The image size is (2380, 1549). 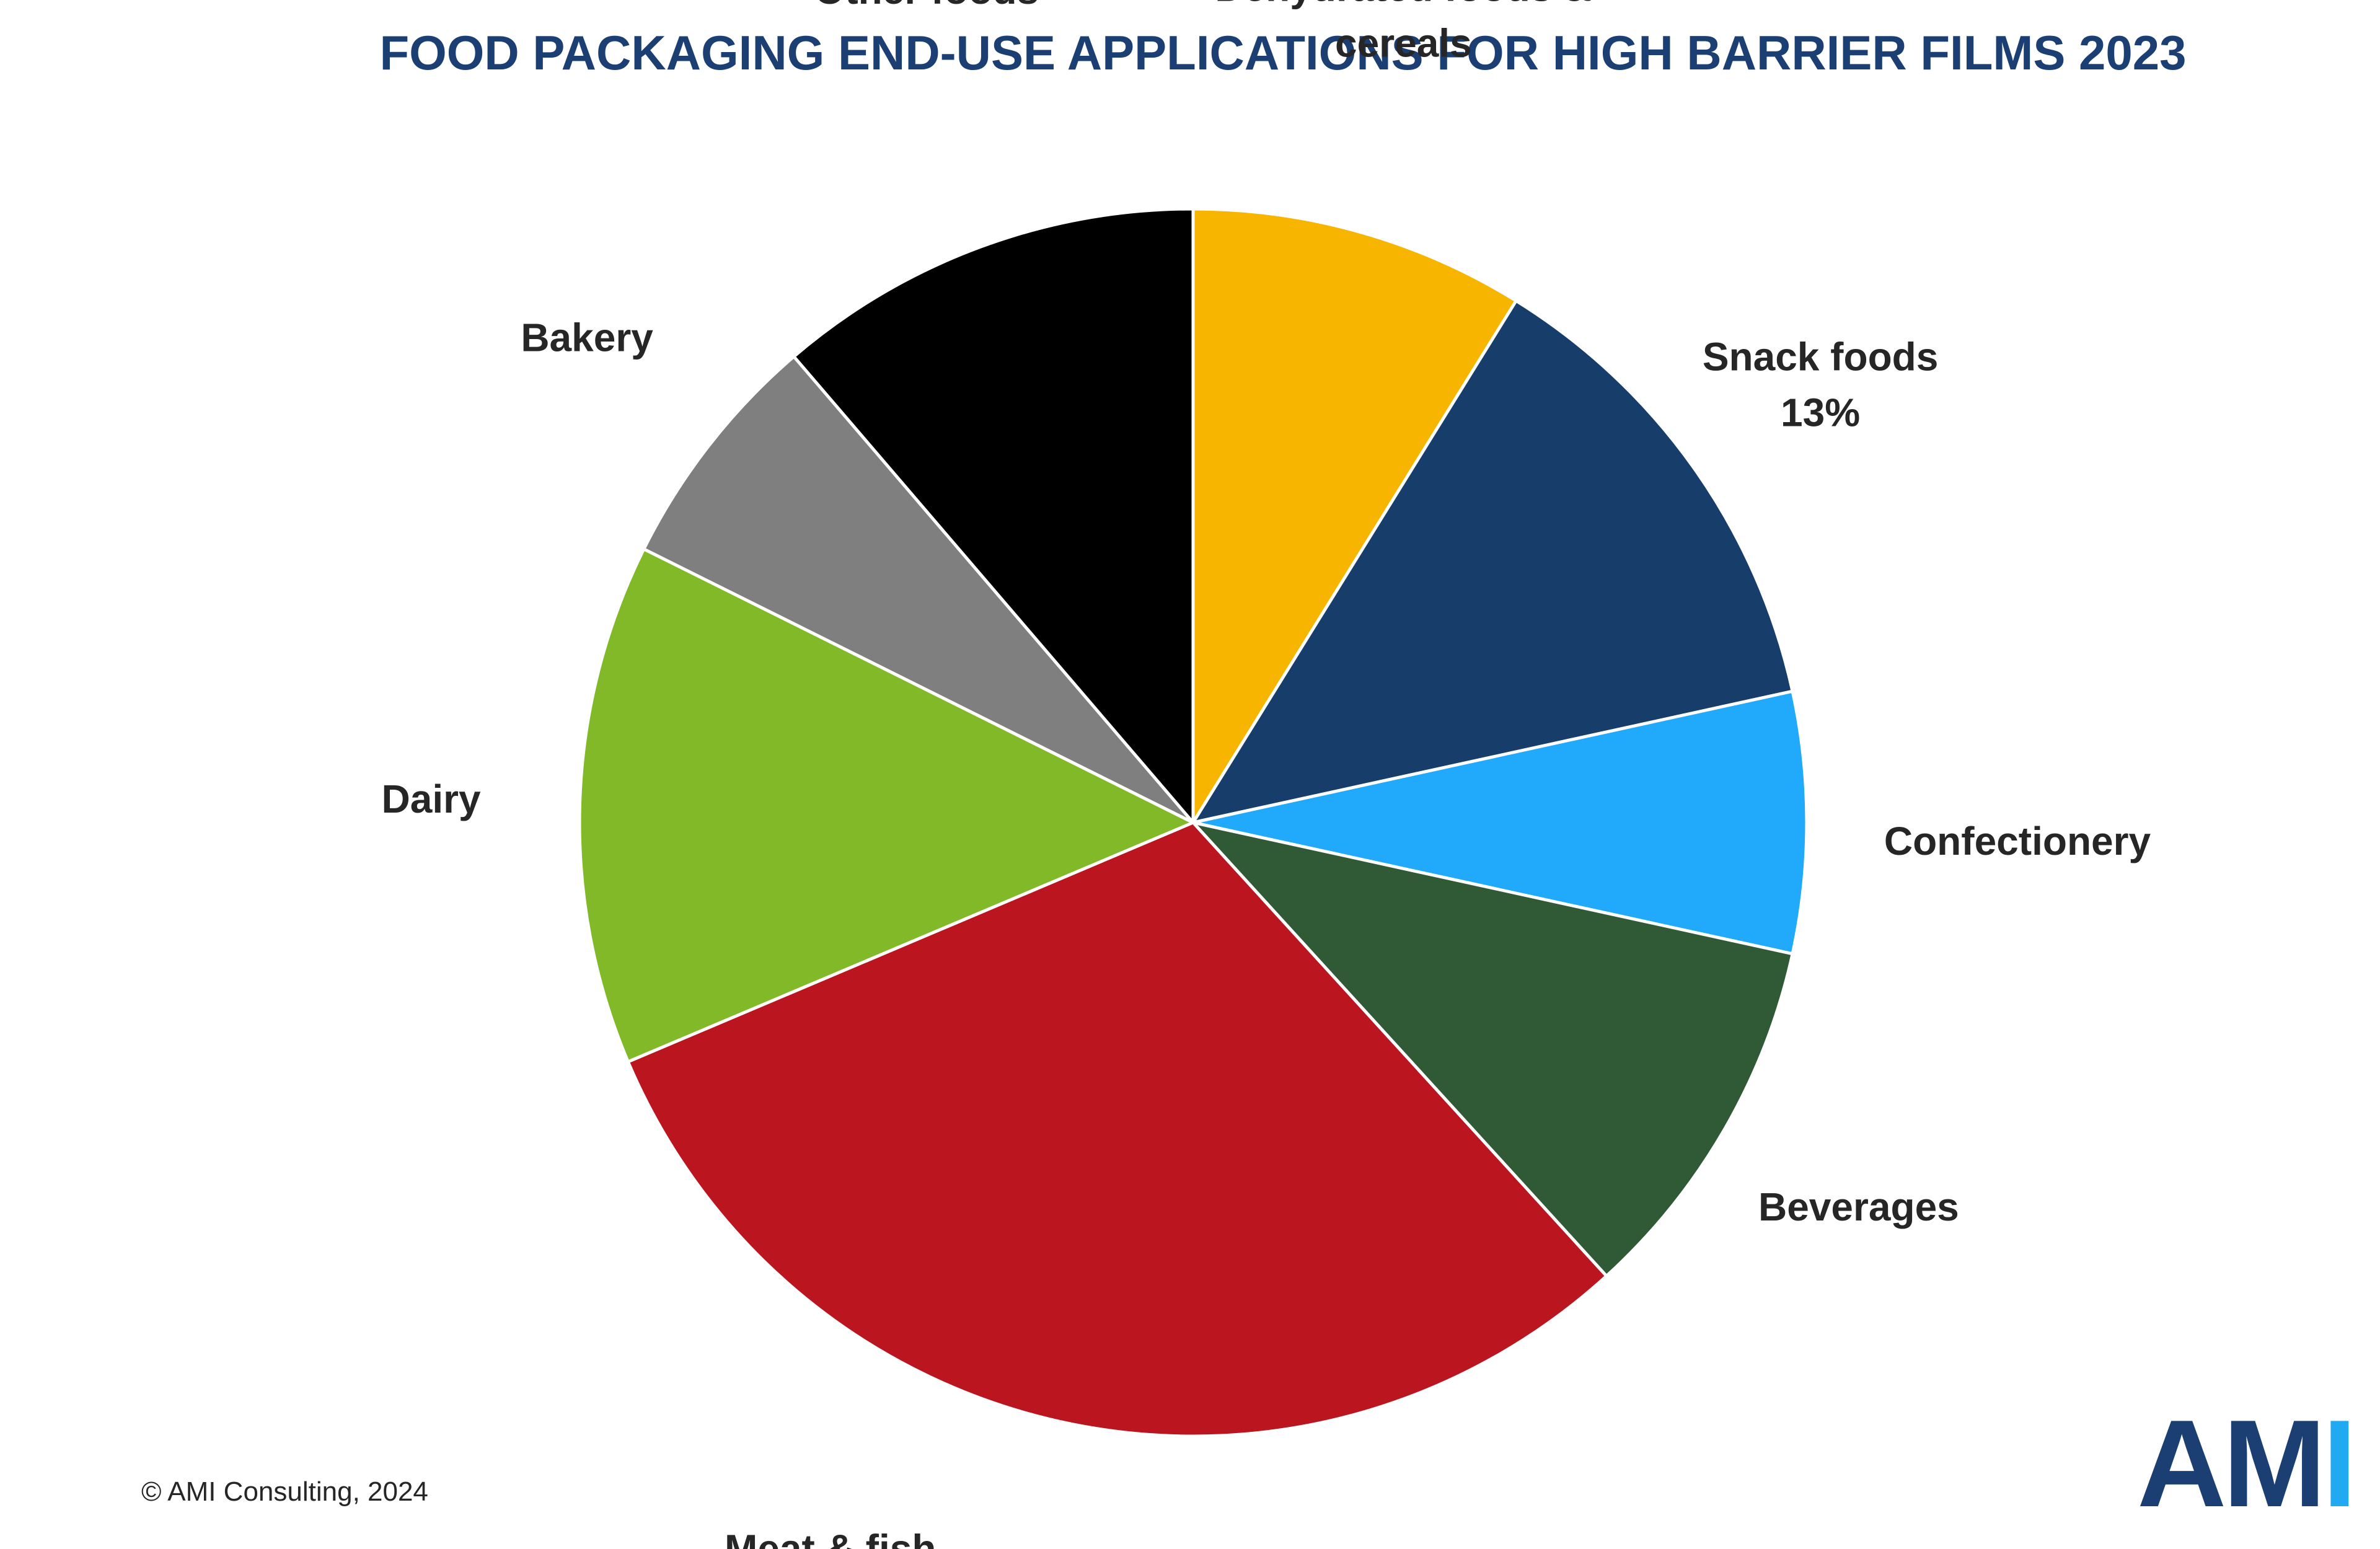 What do you see at coordinates (2231, 1464) in the screenshot?
I see `logo-text-am: AM` at bounding box center [2231, 1464].